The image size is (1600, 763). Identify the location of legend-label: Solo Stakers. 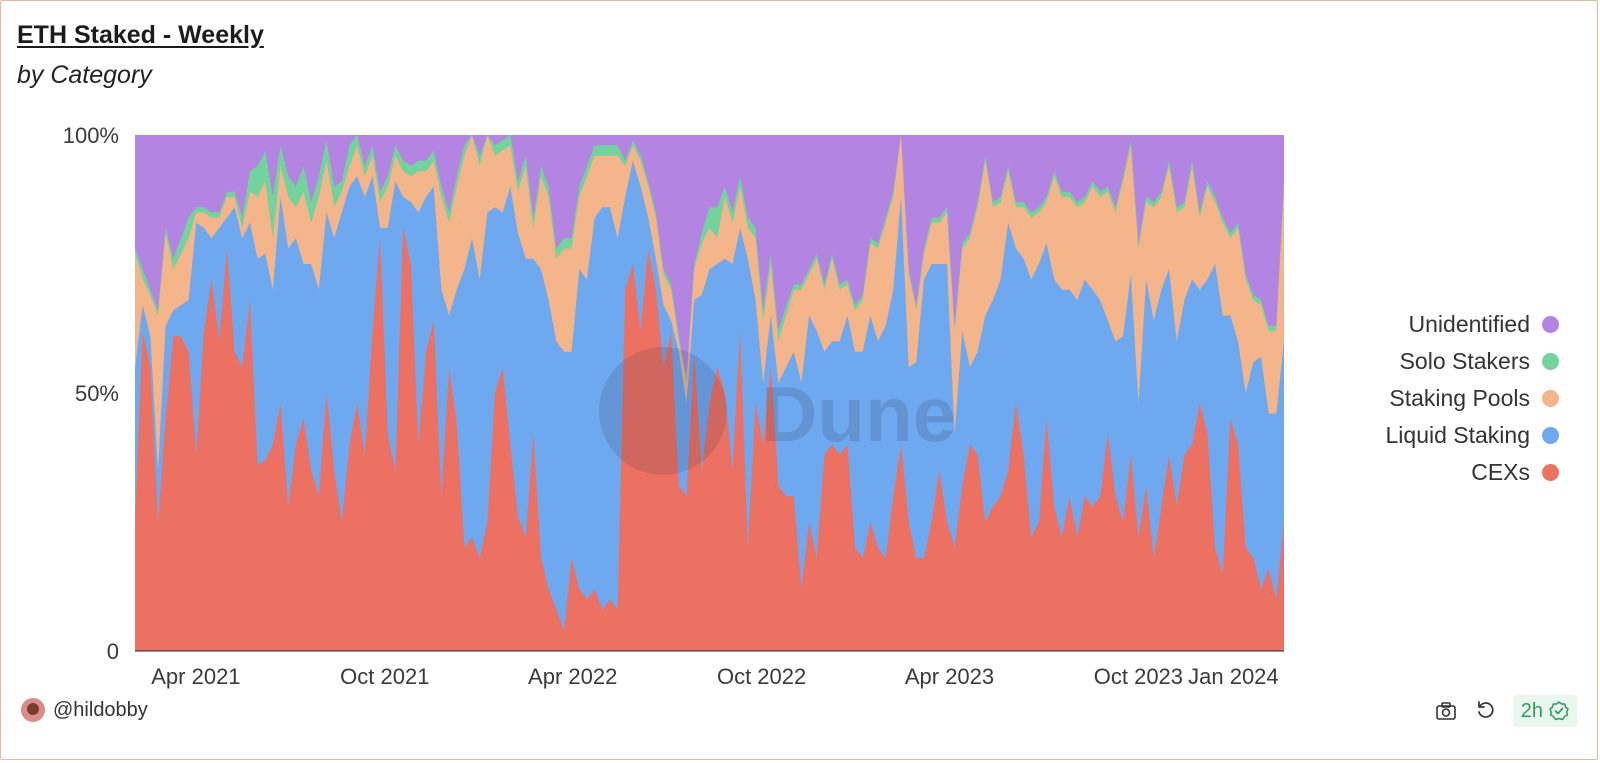
(1464, 361).